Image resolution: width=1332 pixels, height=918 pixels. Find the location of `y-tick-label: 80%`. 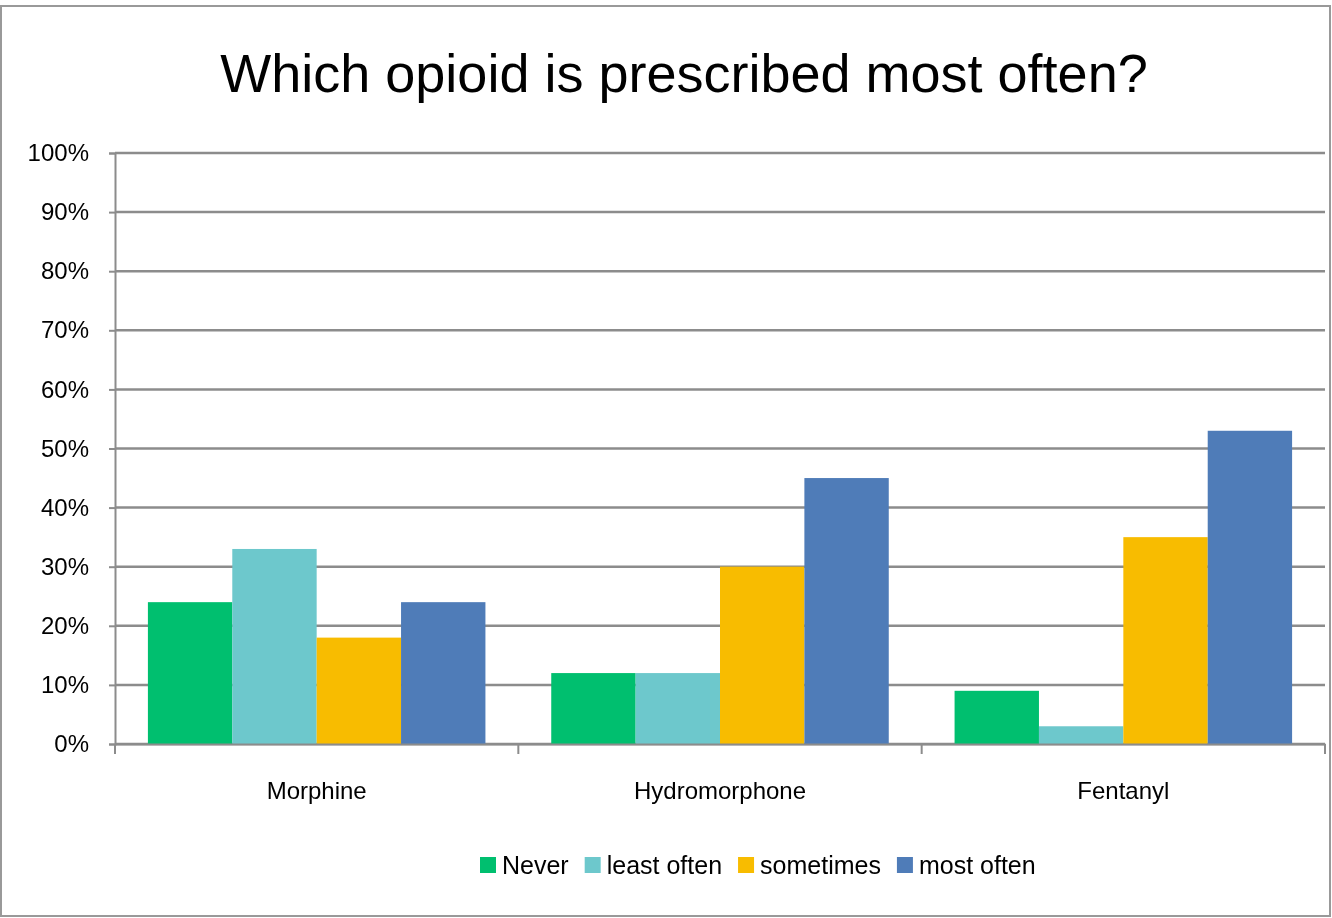

y-tick-label: 80% is located at coordinates (64, 271).